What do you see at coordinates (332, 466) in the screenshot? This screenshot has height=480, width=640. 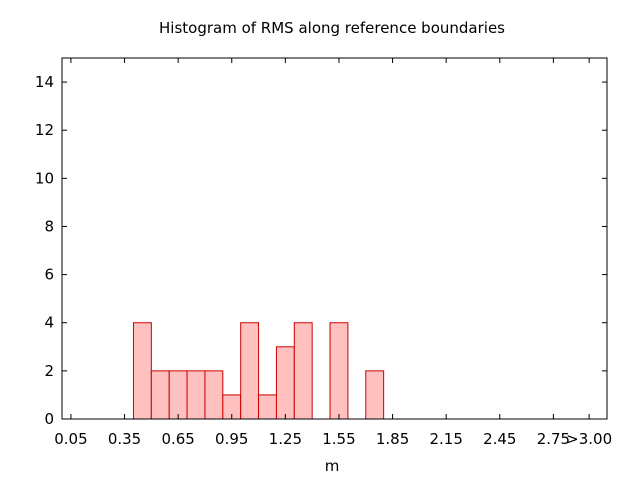 I see `x-axis-label: m` at bounding box center [332, 466].